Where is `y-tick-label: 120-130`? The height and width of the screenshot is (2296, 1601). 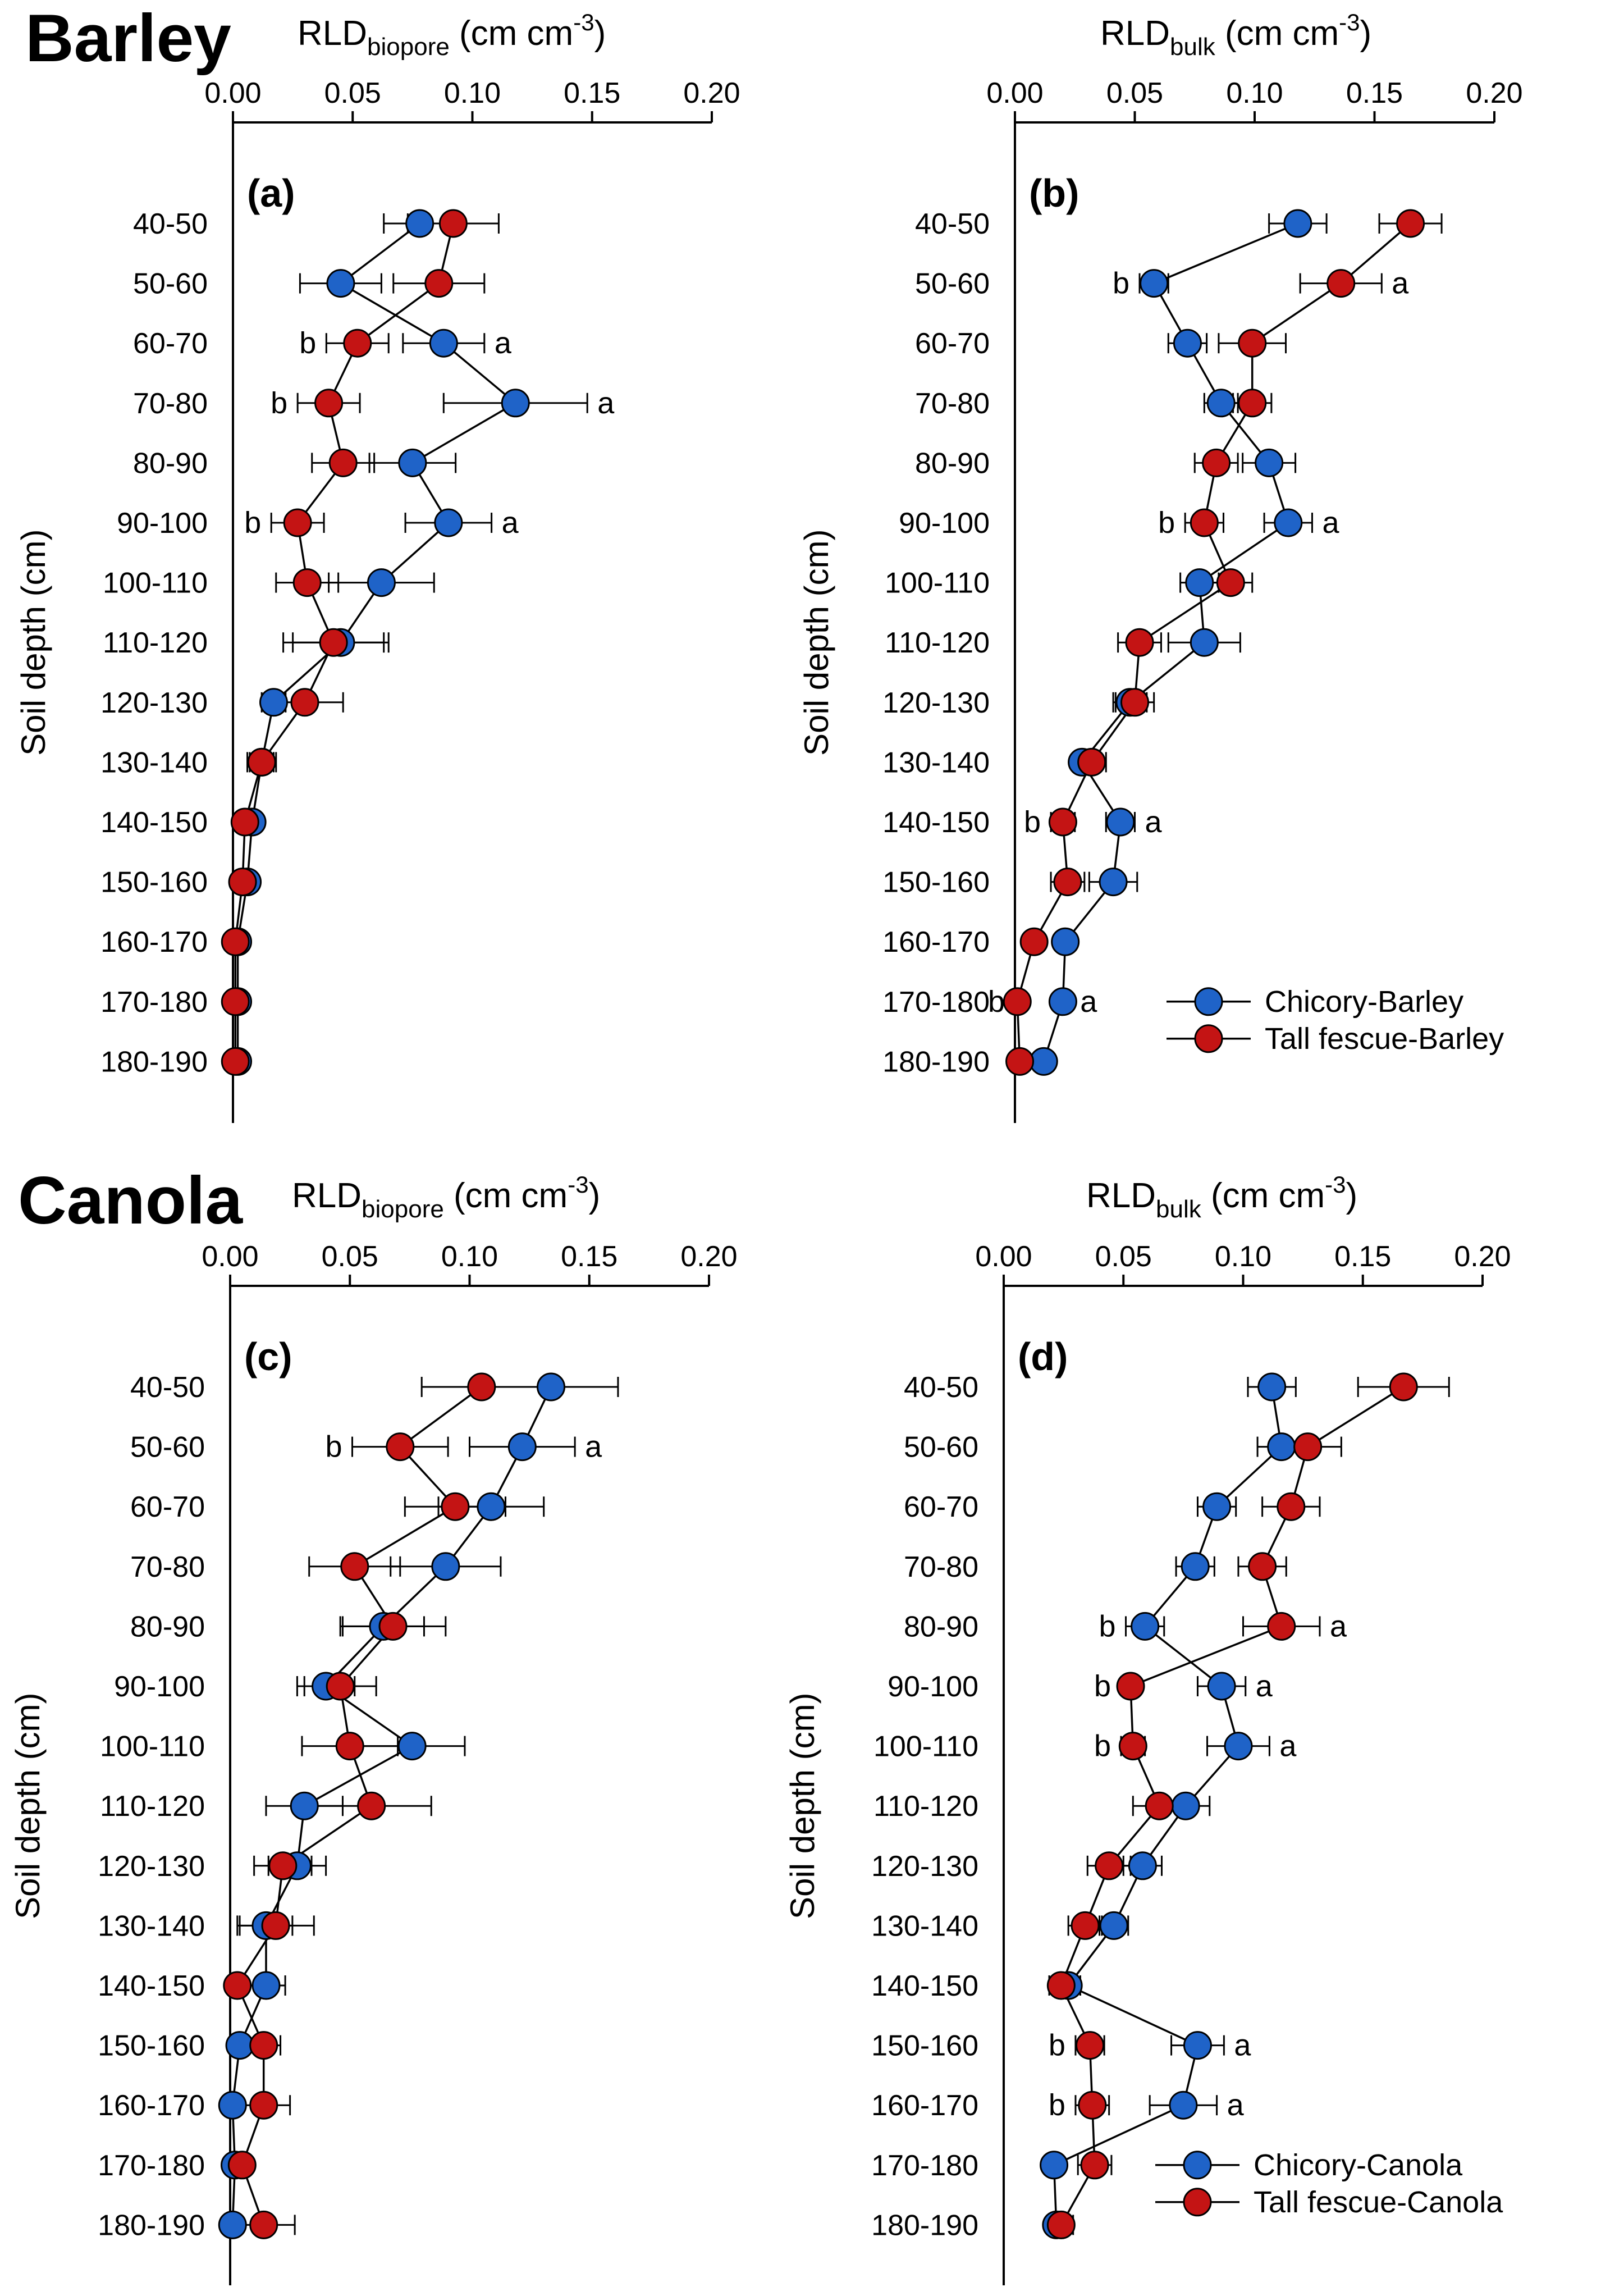 y-tick-label: 120-130 is located at coordinates (936, 703).